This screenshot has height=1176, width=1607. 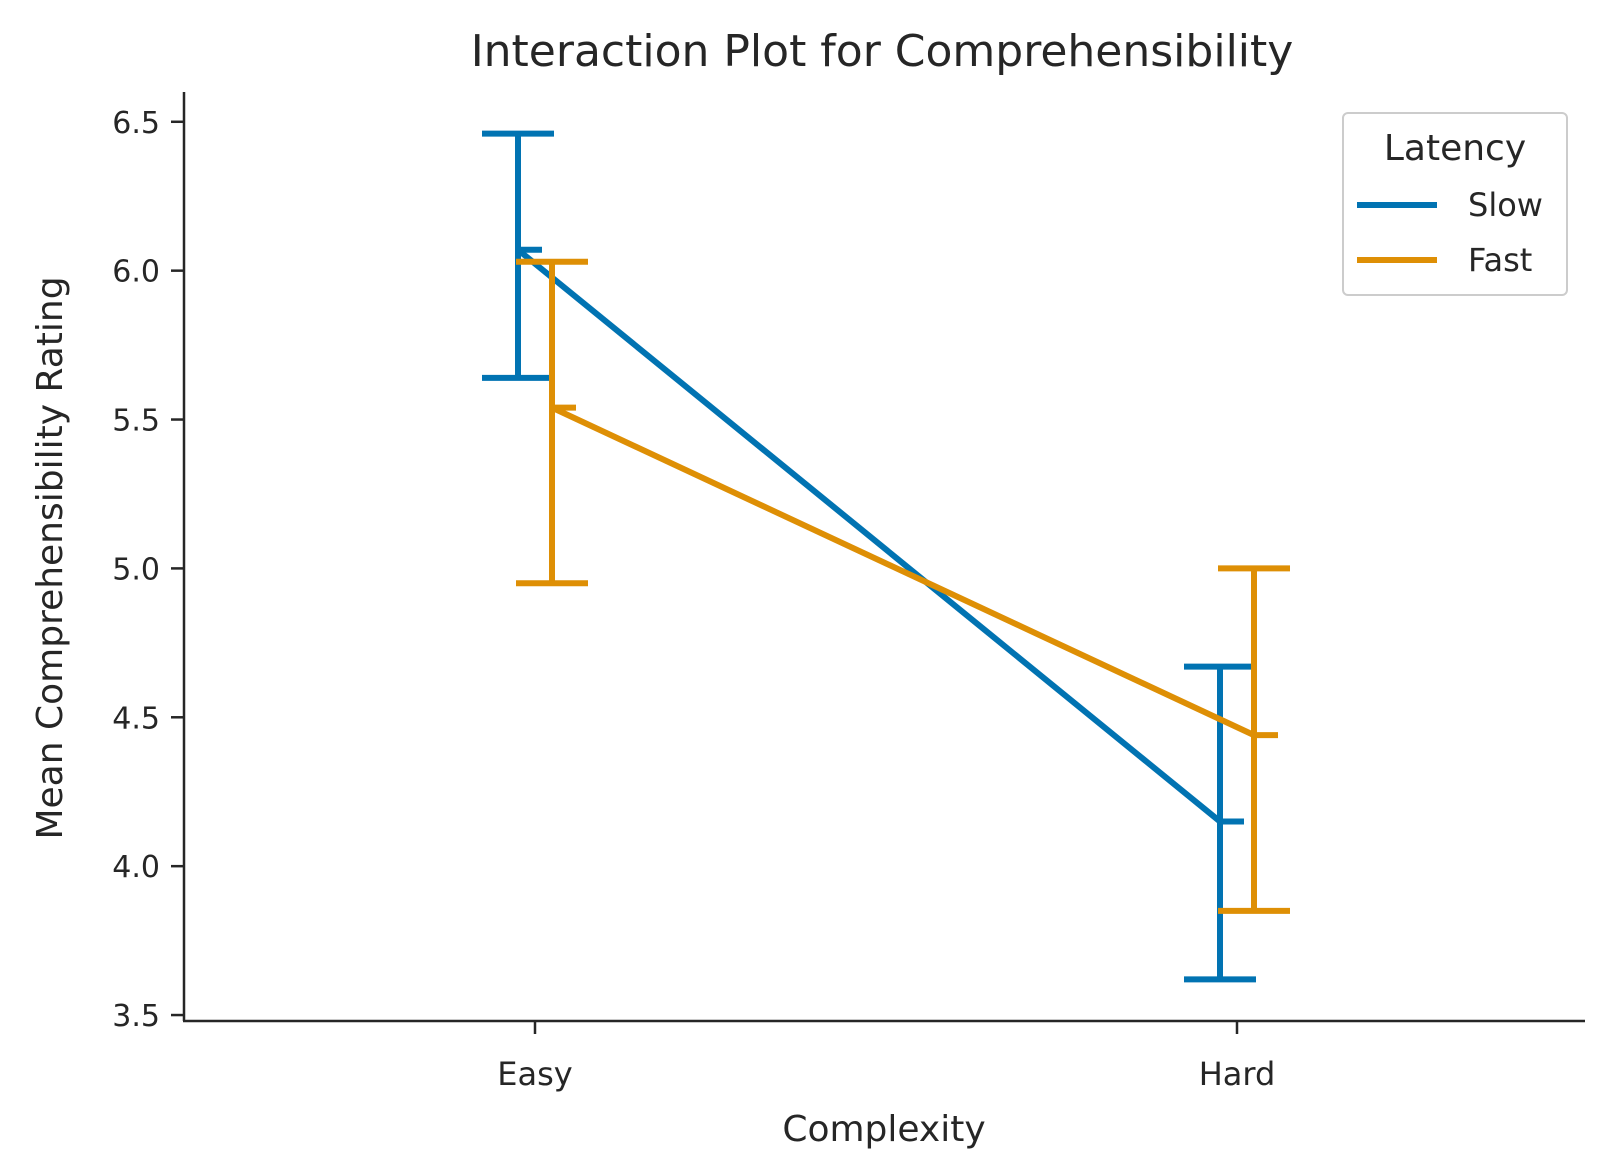 What do you see at coordinates (1455, 148) in the screenshot?
I see `legend-title: Latency` at bounding box center [1455, 148].